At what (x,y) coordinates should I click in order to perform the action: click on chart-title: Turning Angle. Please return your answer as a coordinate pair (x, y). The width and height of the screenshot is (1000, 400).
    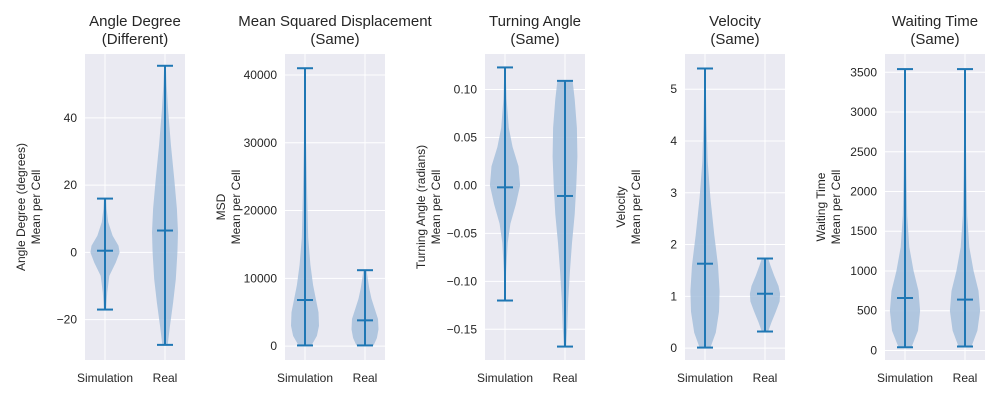
    Looking at the image, I should click on (535, 21).